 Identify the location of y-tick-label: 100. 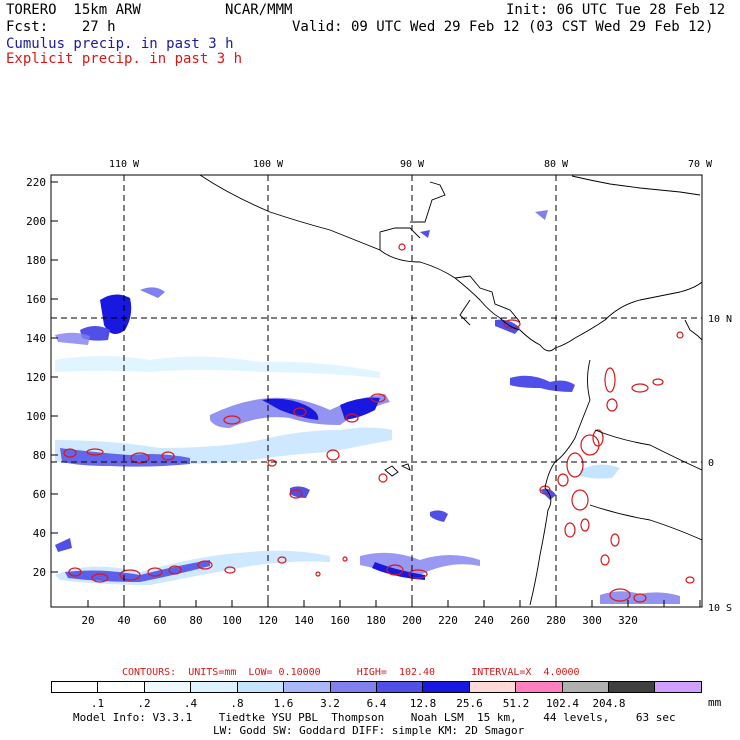
(36, 416).